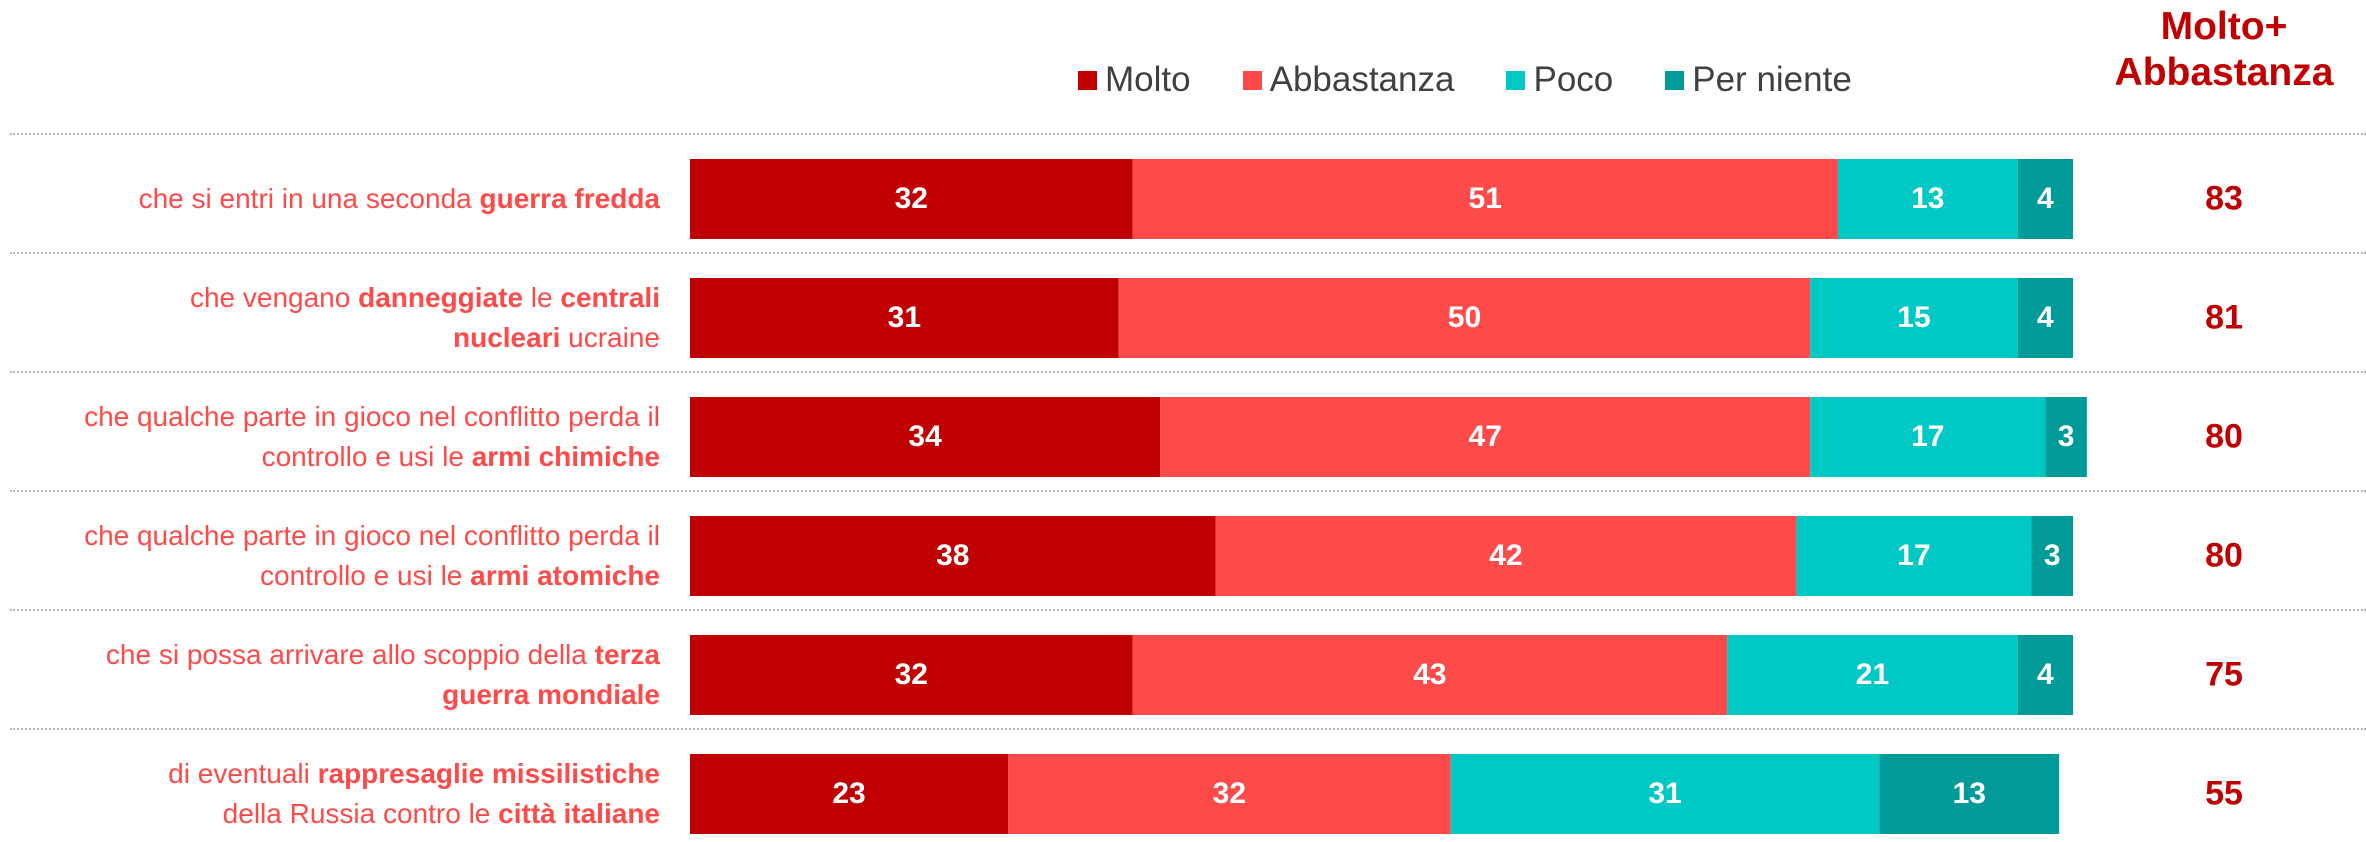  Describe the element at coordinates (542, 297) in the screenshot. I see `category-label-text: le` at that location.